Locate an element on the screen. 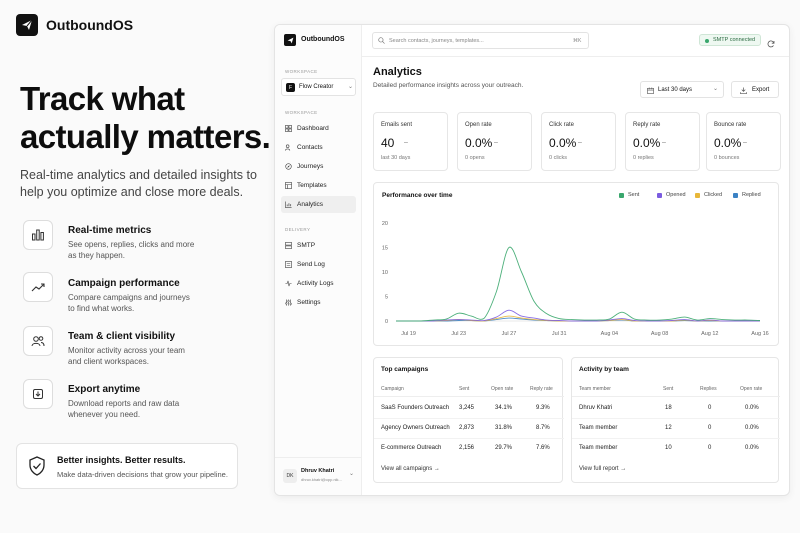  nav-journeys: Journeys is located at coordinates (318, 166).